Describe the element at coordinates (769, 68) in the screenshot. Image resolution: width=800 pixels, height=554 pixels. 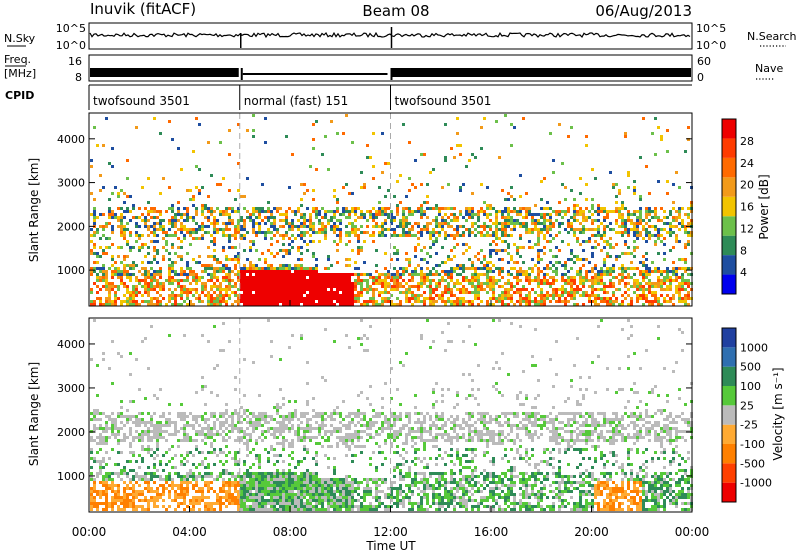
I see `nave-label: Nave` at that location.